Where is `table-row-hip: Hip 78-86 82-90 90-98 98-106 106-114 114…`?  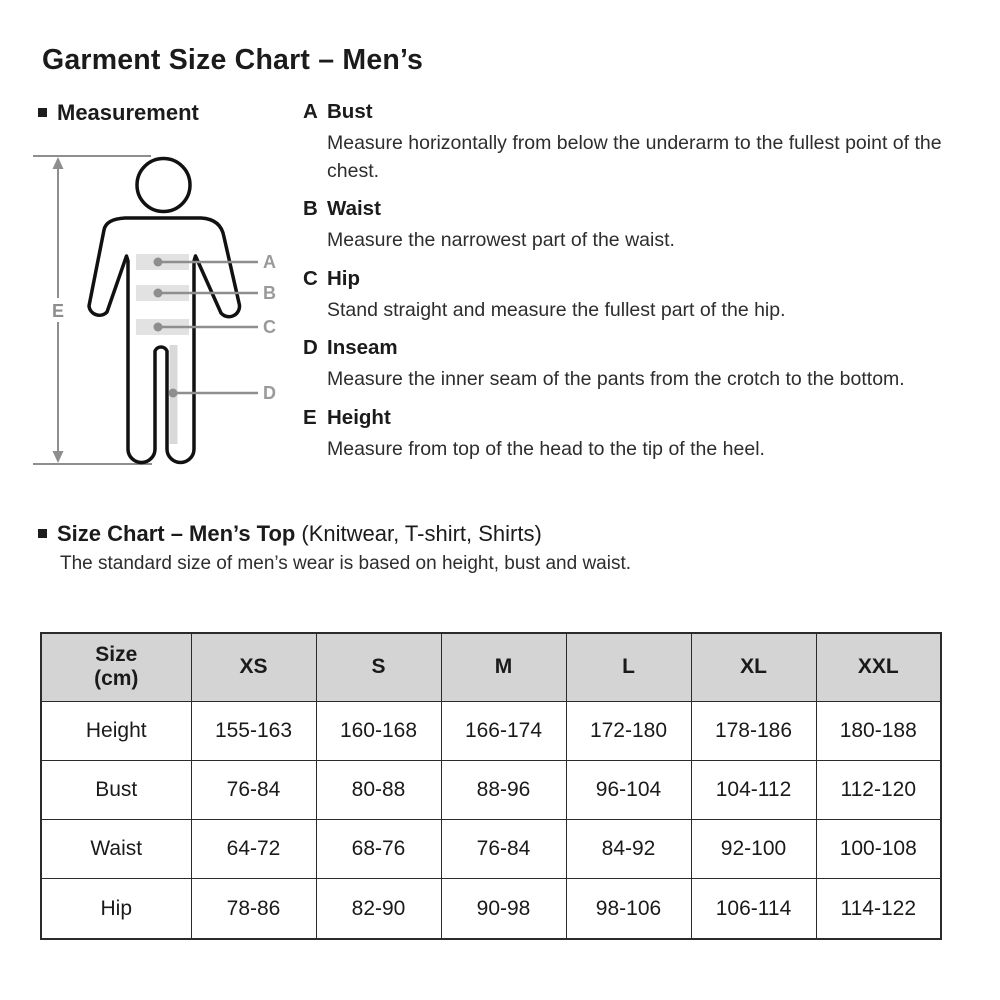
table-row-hip: Hip 78-86 82-90 90-98 98-106 106-114 114… is located at coordinates (491, 909).